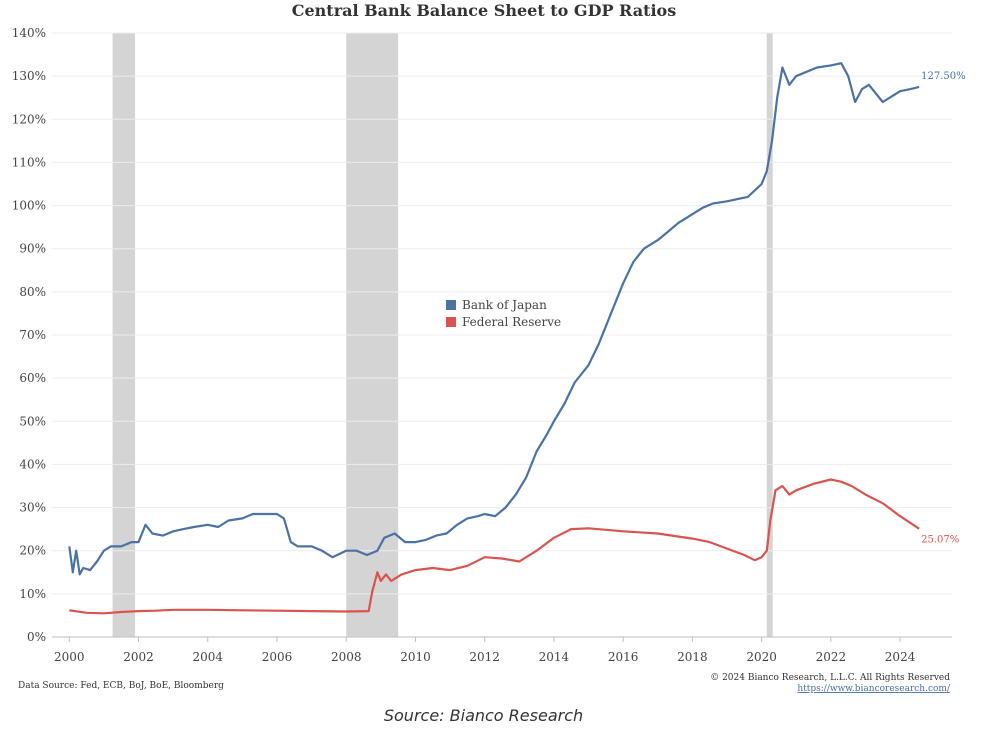 The image size is (1001, 739). What do you see at coordinates (503, 313) in the screenshot?
I see `legend: Bank of Japan Federal Reserve` at bounding box center [503, 313].